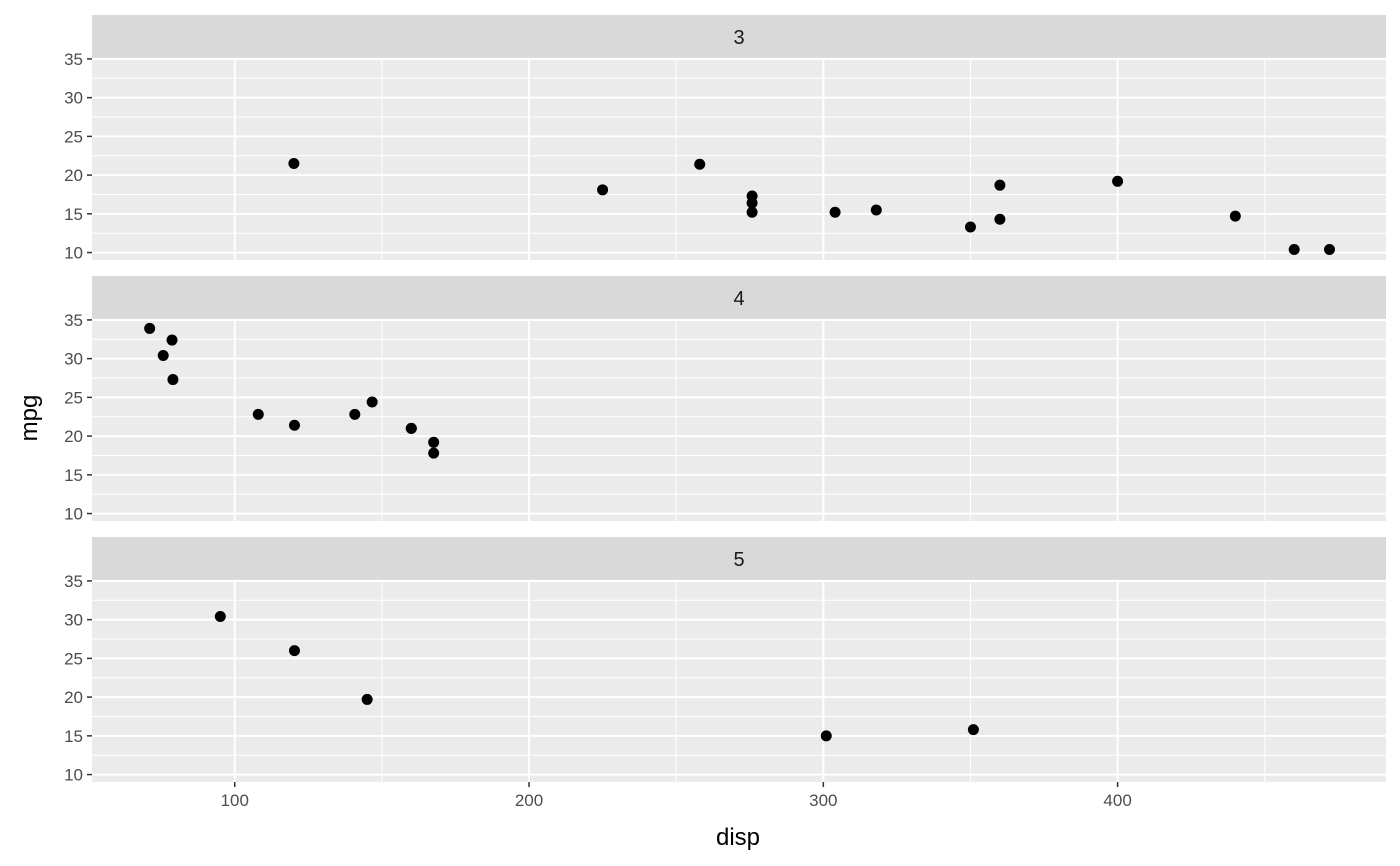  What do you see at coordinates (676, 796) in the screenshot?
I see `x-axis: 100 200 300 400` at bounding box center [676, 796].